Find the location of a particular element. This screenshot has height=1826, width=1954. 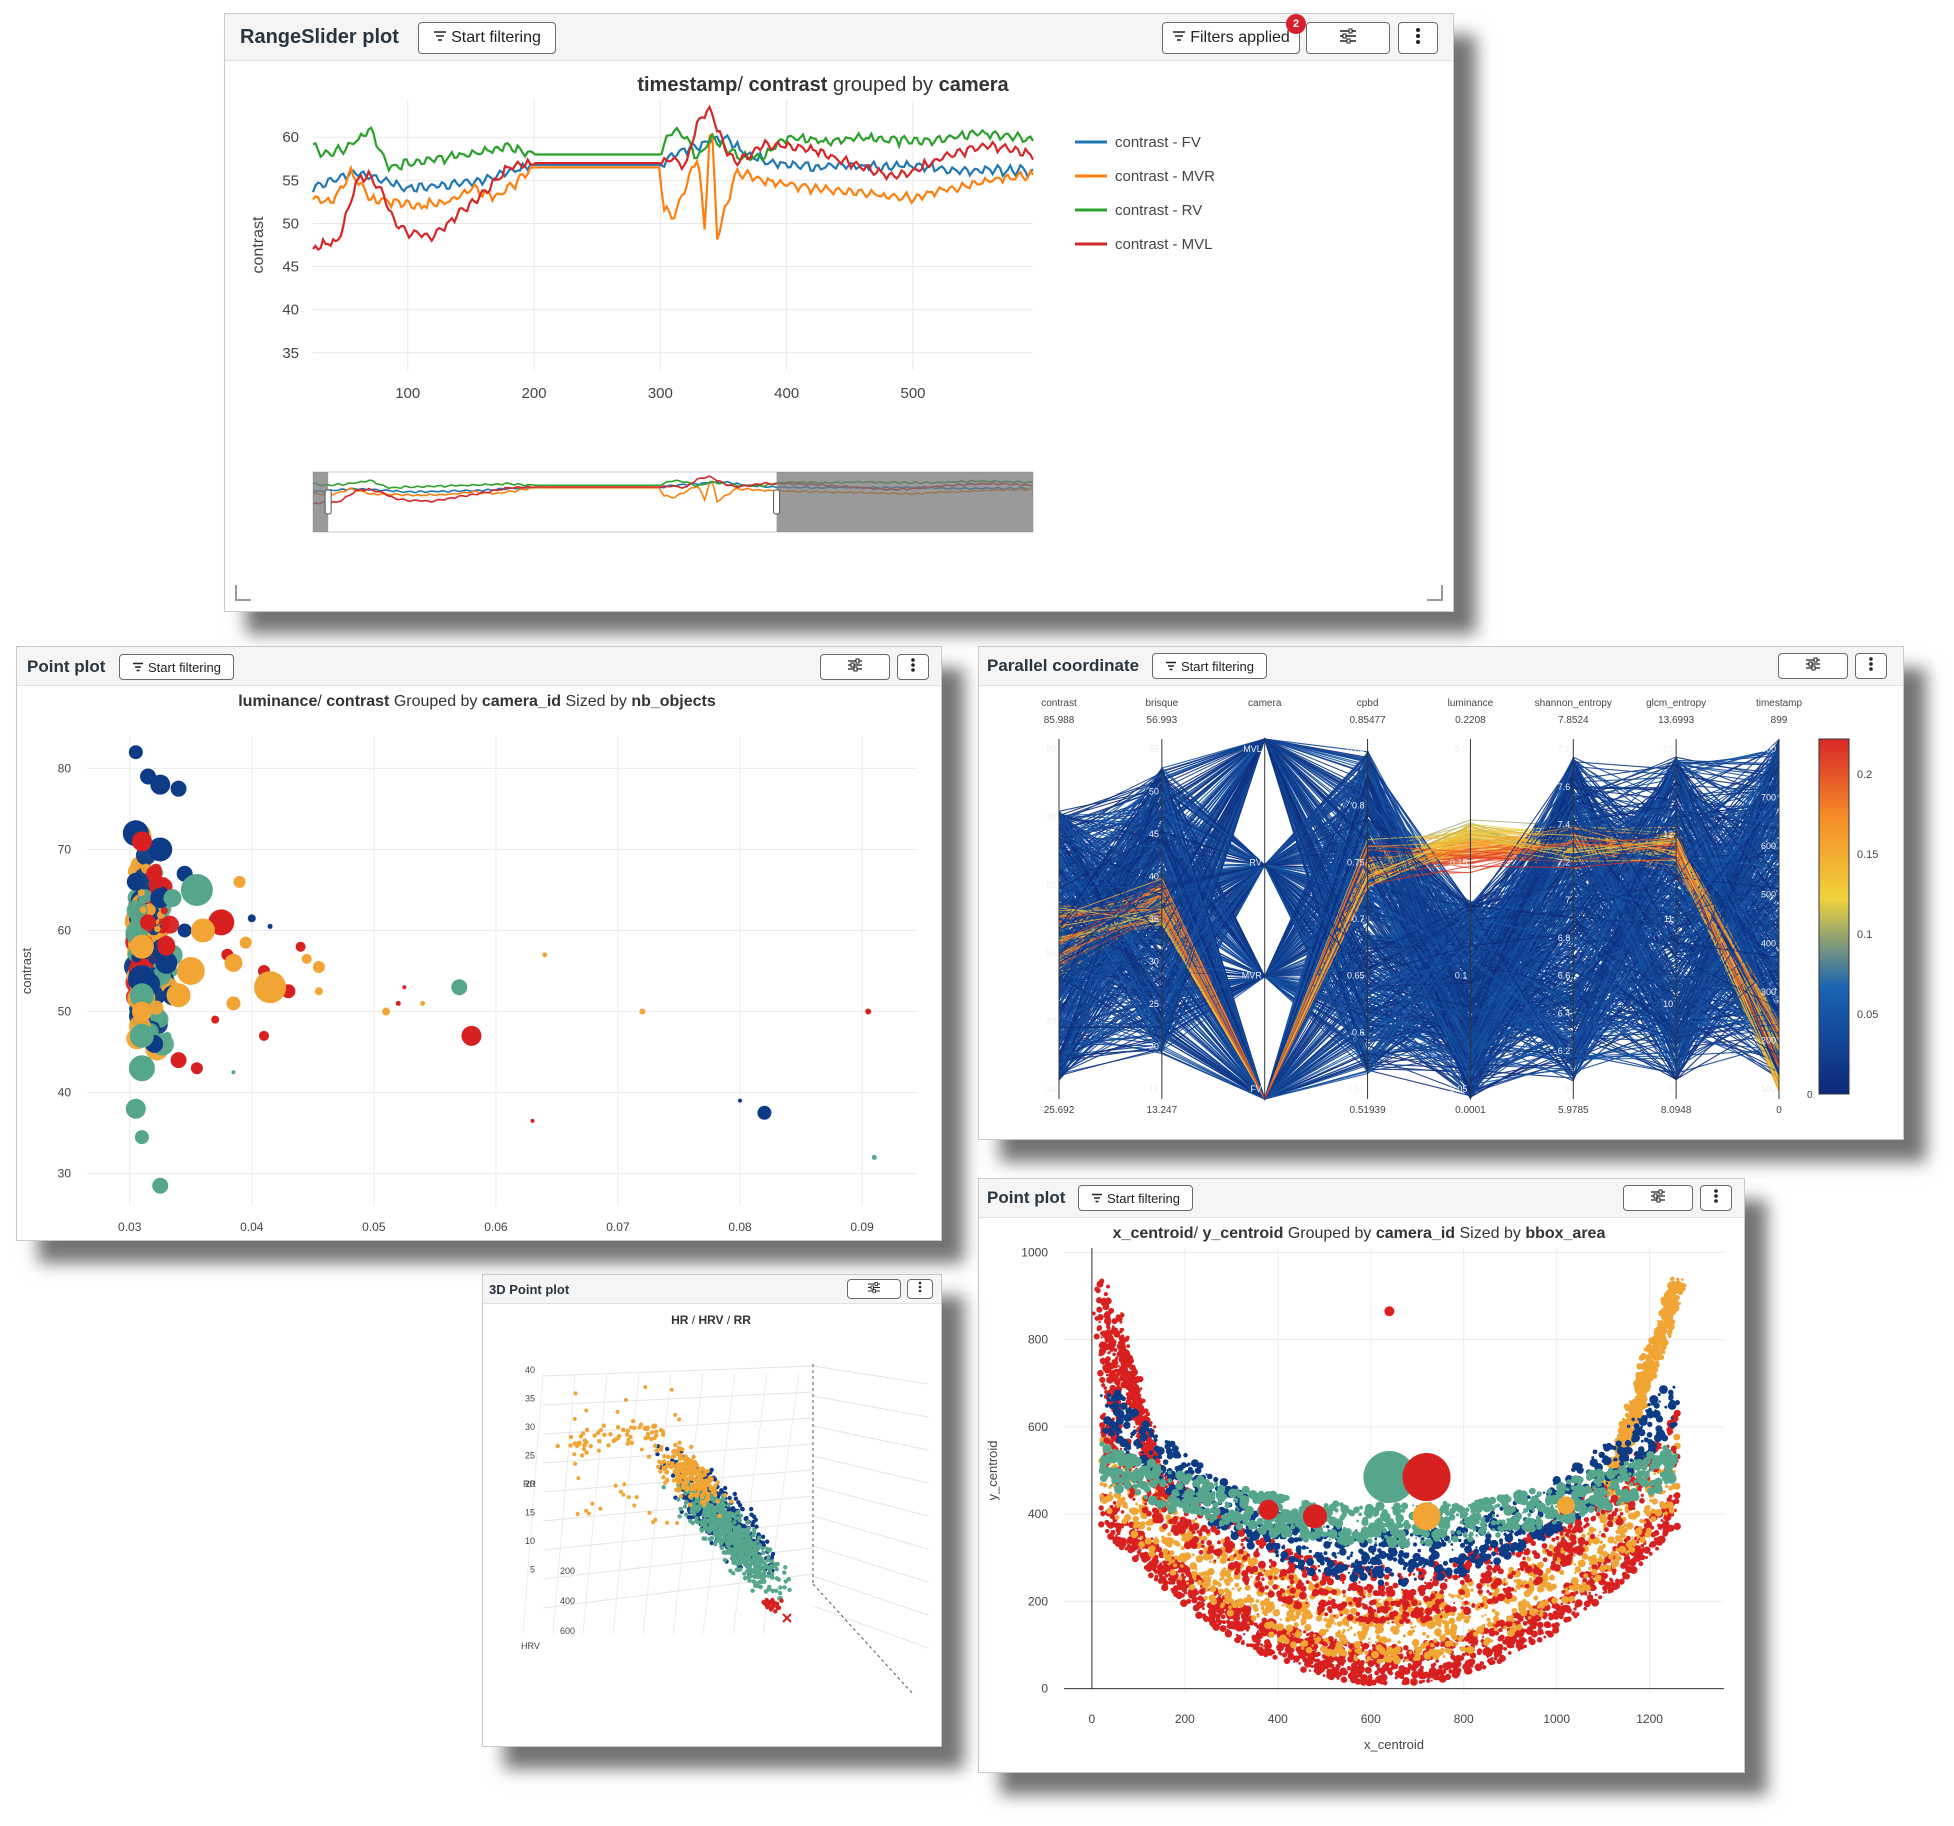

panel-header: Point plot Start filtering is located at coordinates (1361, 1198).